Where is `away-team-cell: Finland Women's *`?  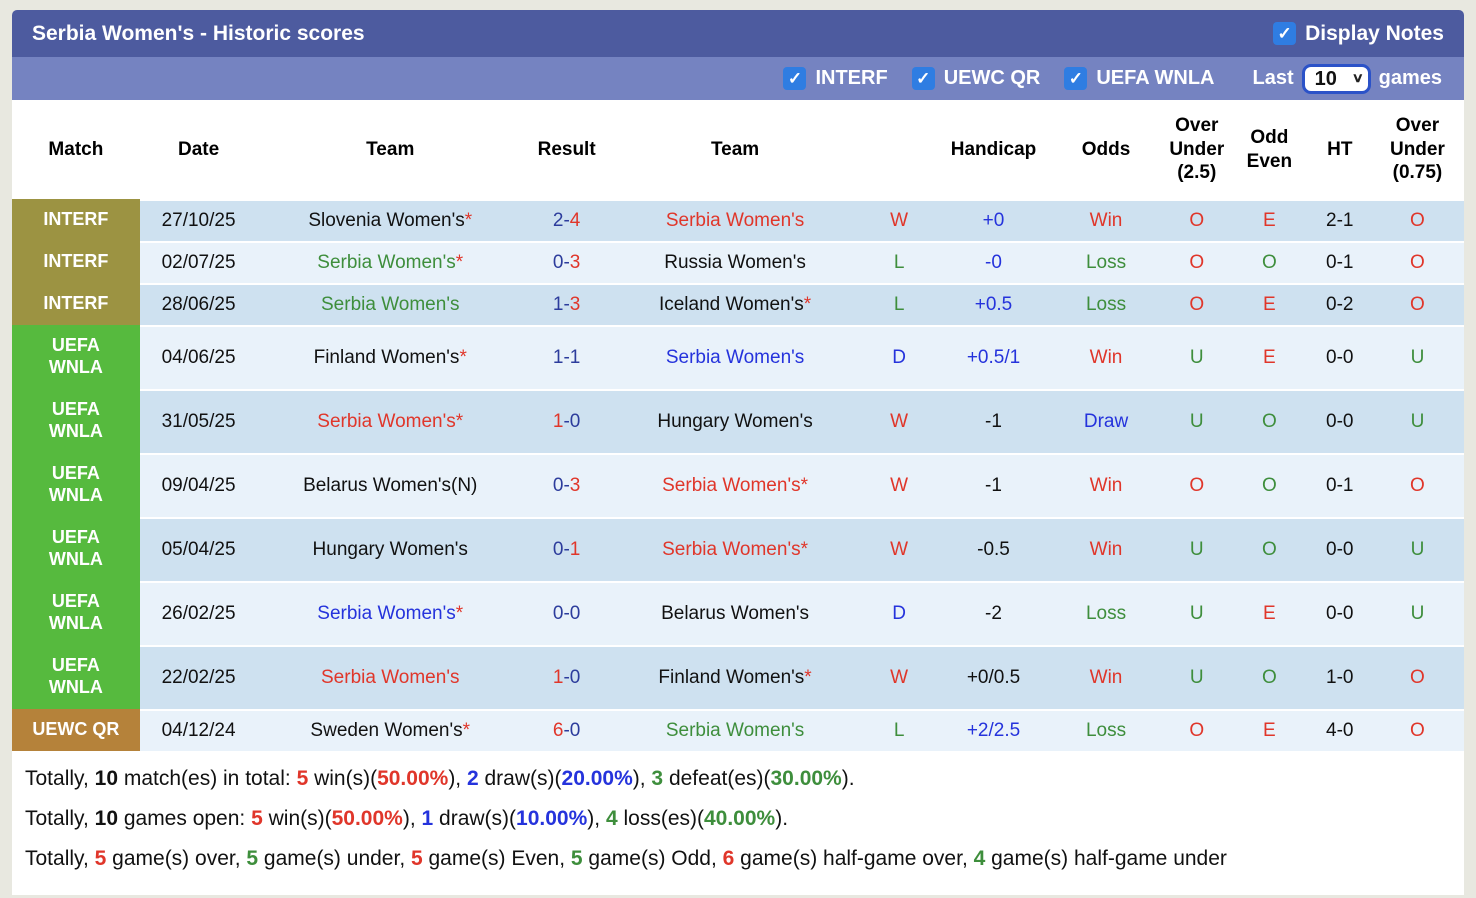
away-team-cell: Finland Women's * is located at coordinates (735, 677).